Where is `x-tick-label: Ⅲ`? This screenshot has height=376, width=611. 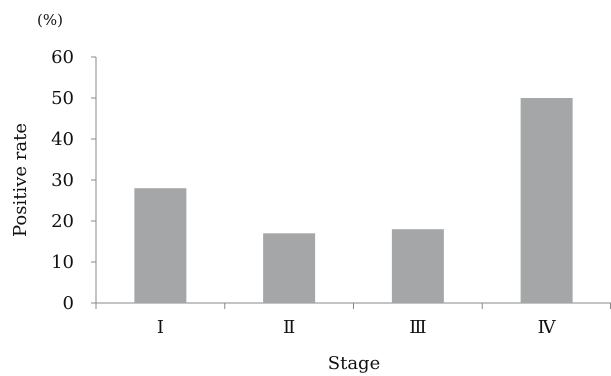
x-tick-label: Ⅲ is located at coordinates (417, 327).